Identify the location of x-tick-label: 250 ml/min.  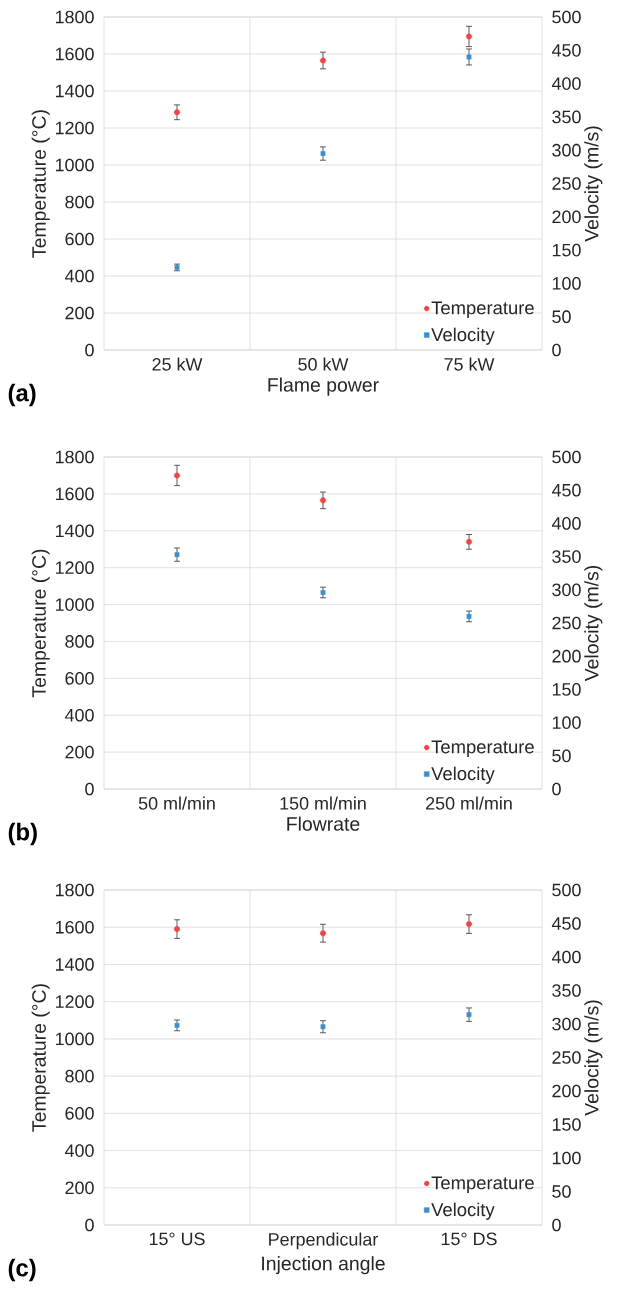
(469, 803).